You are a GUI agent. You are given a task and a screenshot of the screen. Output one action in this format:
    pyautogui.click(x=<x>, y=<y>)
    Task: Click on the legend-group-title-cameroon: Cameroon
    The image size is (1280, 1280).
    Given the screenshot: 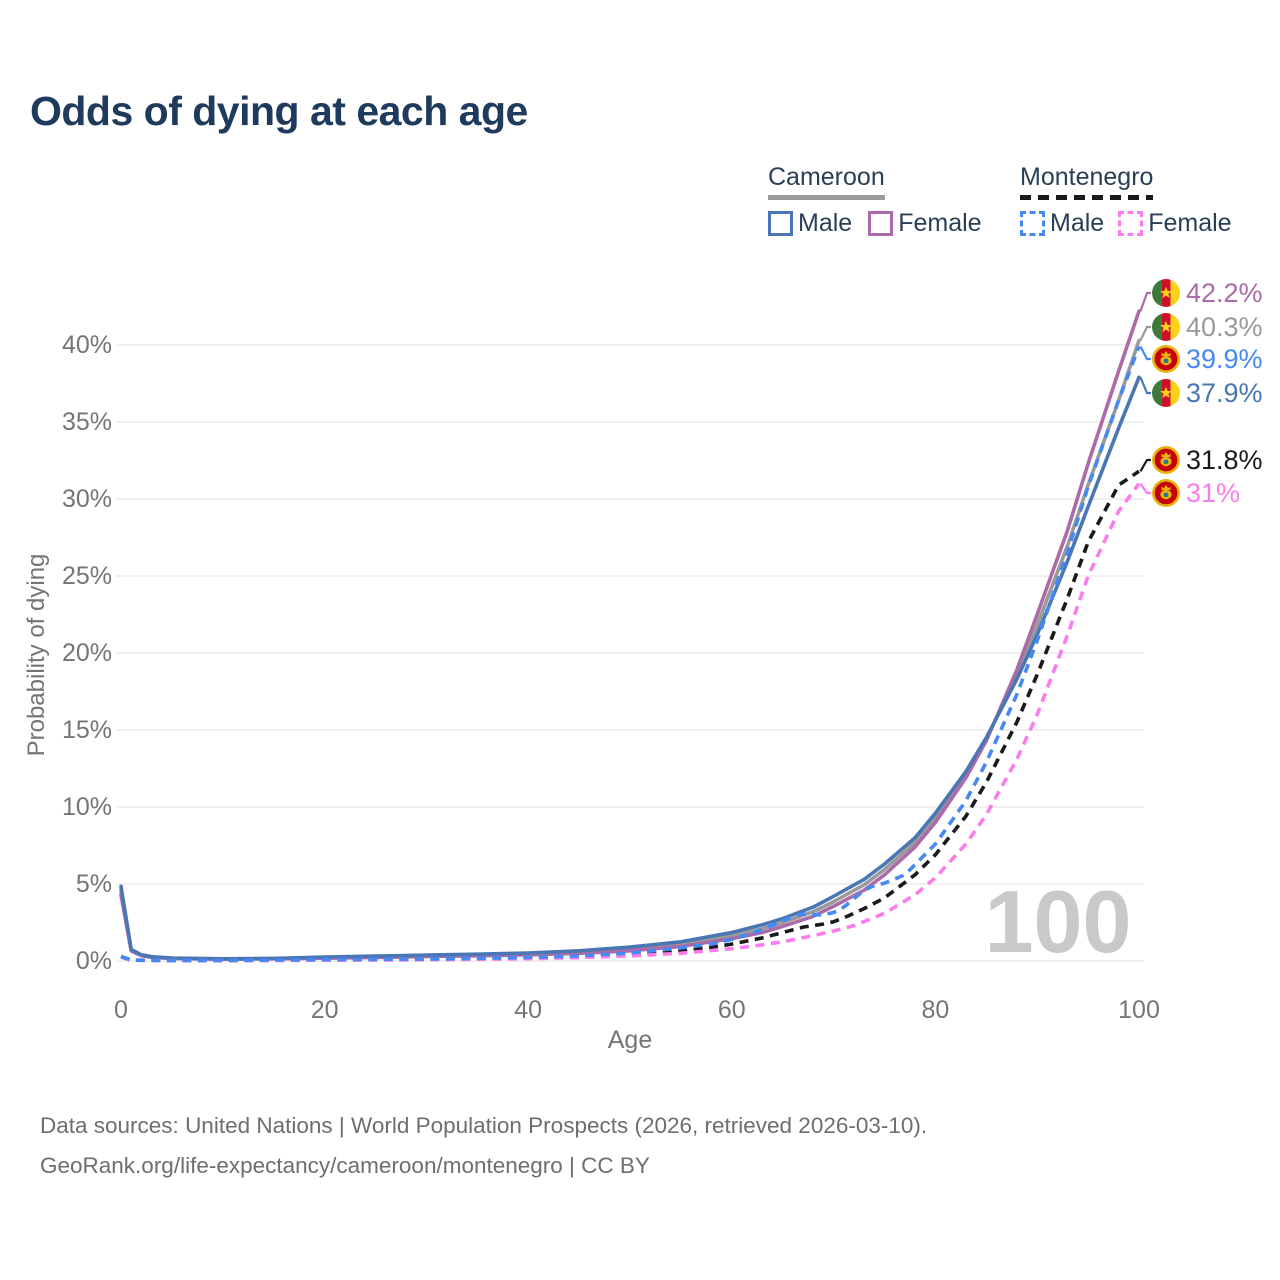 What is the action you would take?
    pyautogui.click(x=826, y=177)
    